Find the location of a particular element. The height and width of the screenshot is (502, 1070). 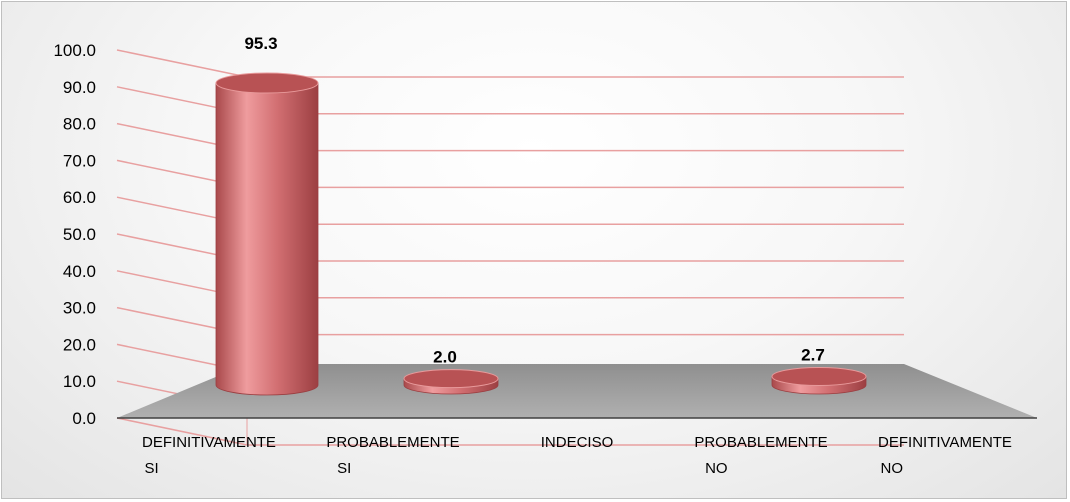

y-tick-label: 80.0 is located at coordinates (79, 124).